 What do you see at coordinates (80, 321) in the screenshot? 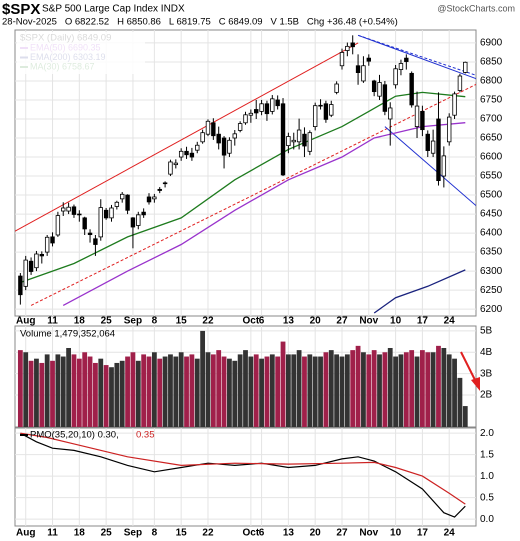
I see `x-tick-label: 18` at bounding box center [80, 321].